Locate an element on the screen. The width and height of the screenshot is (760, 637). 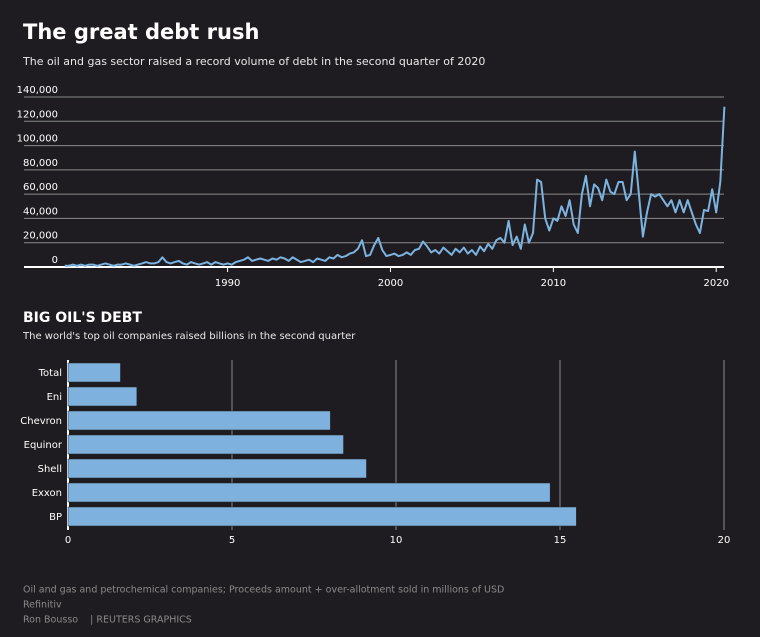
footer: Ron Bousso | REUTERS GRAPHICS is located at coordinates (107, 620).